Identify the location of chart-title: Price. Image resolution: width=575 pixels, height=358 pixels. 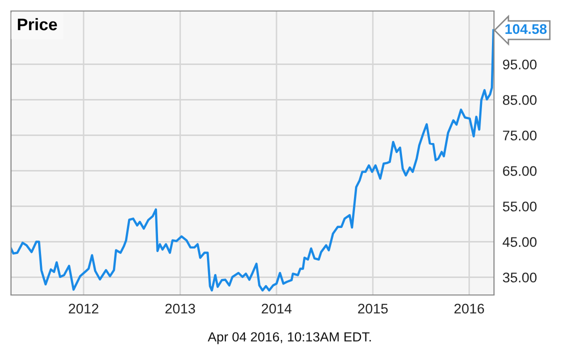
(37, 24).